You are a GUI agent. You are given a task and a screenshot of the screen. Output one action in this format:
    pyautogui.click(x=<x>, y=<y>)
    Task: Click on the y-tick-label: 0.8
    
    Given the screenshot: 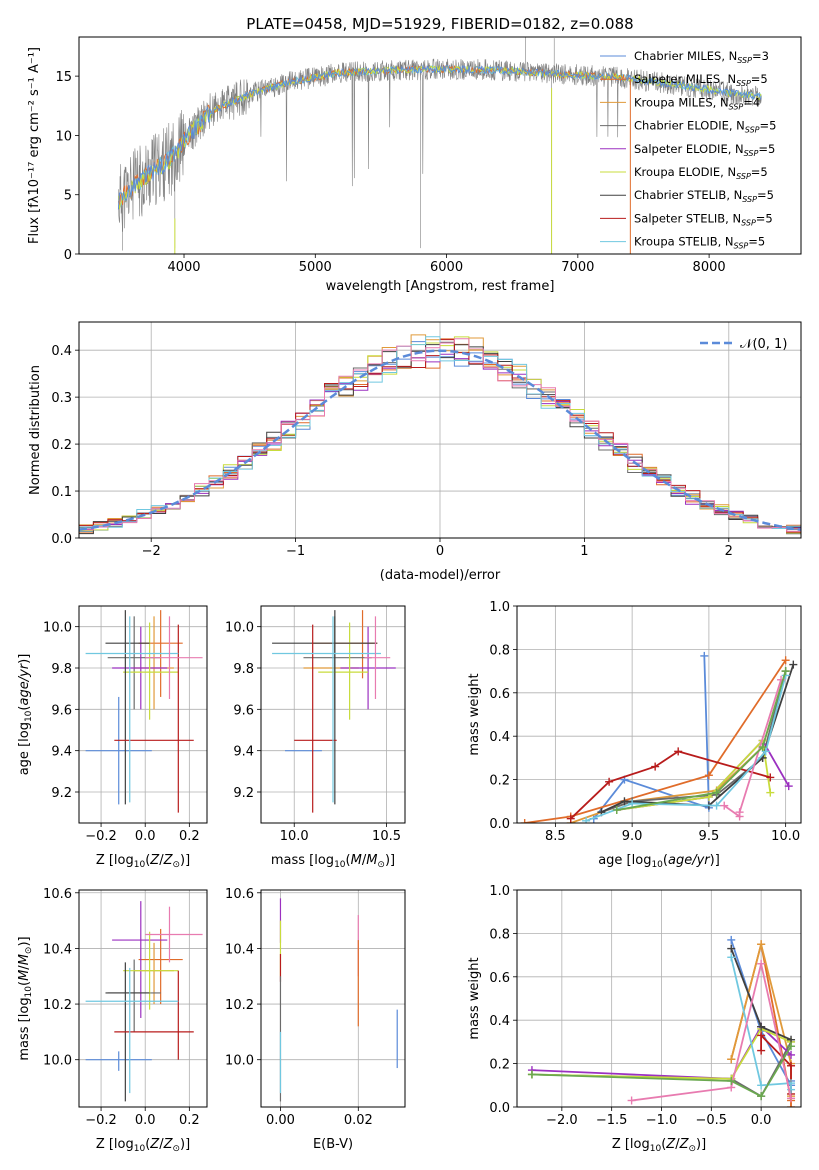 What is the action you would take?
    pyautogui.click(x=499, y=650)
    